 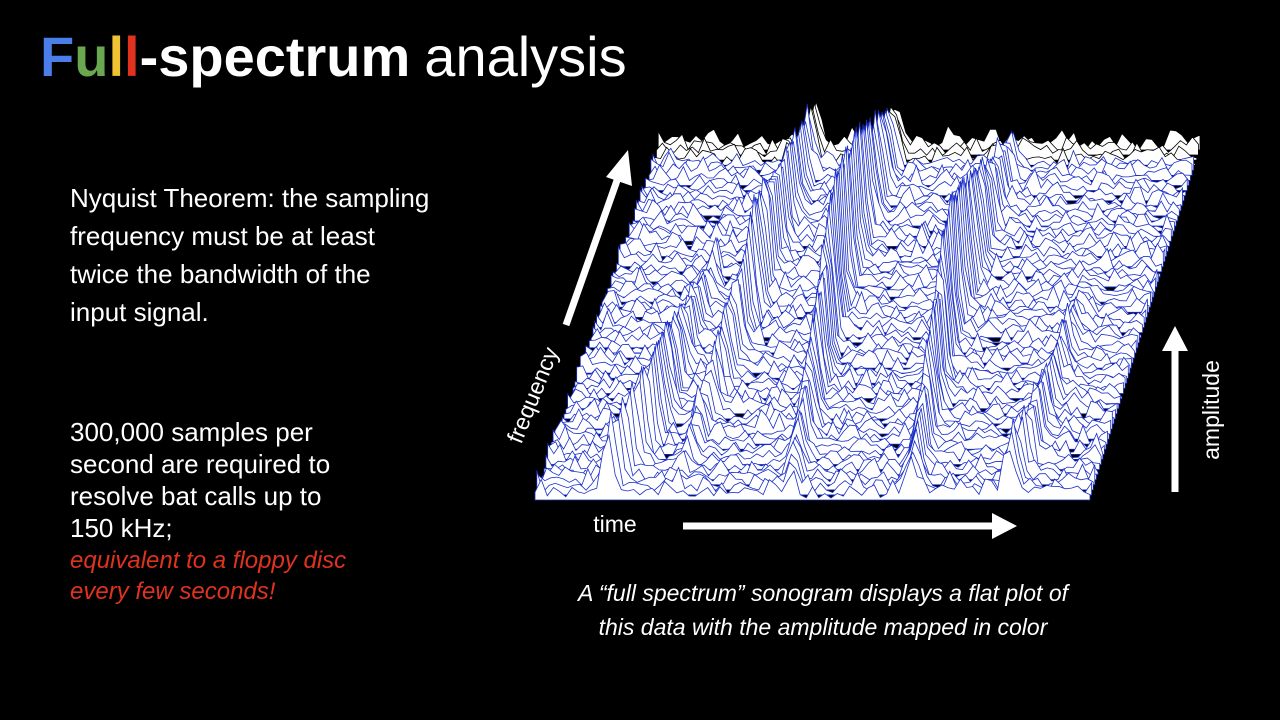 I want to click on samples-line: 150 kHz;, so click(x=121, y=528).